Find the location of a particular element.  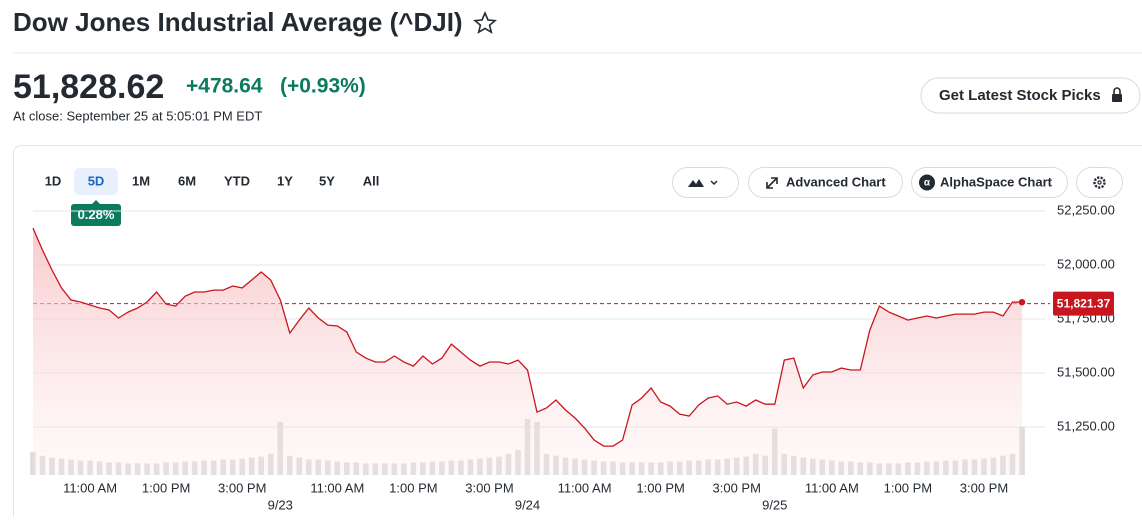

button-label: Get Latest Stock Picks is located at coordinates (1020, 95).